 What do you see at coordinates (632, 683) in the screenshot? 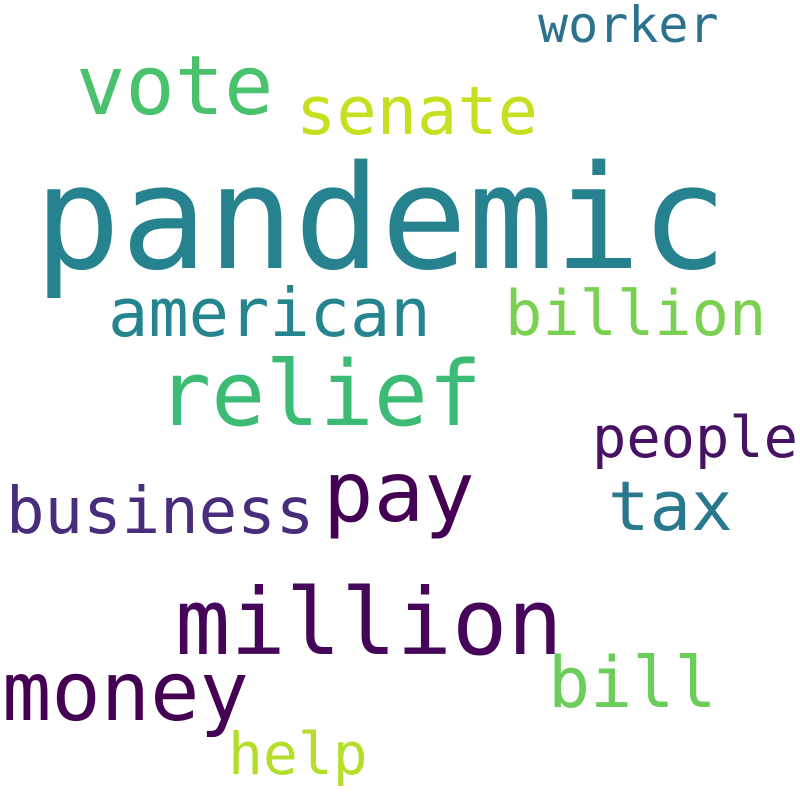
I see `word-bill: bill` at bounding box center [632, 683].